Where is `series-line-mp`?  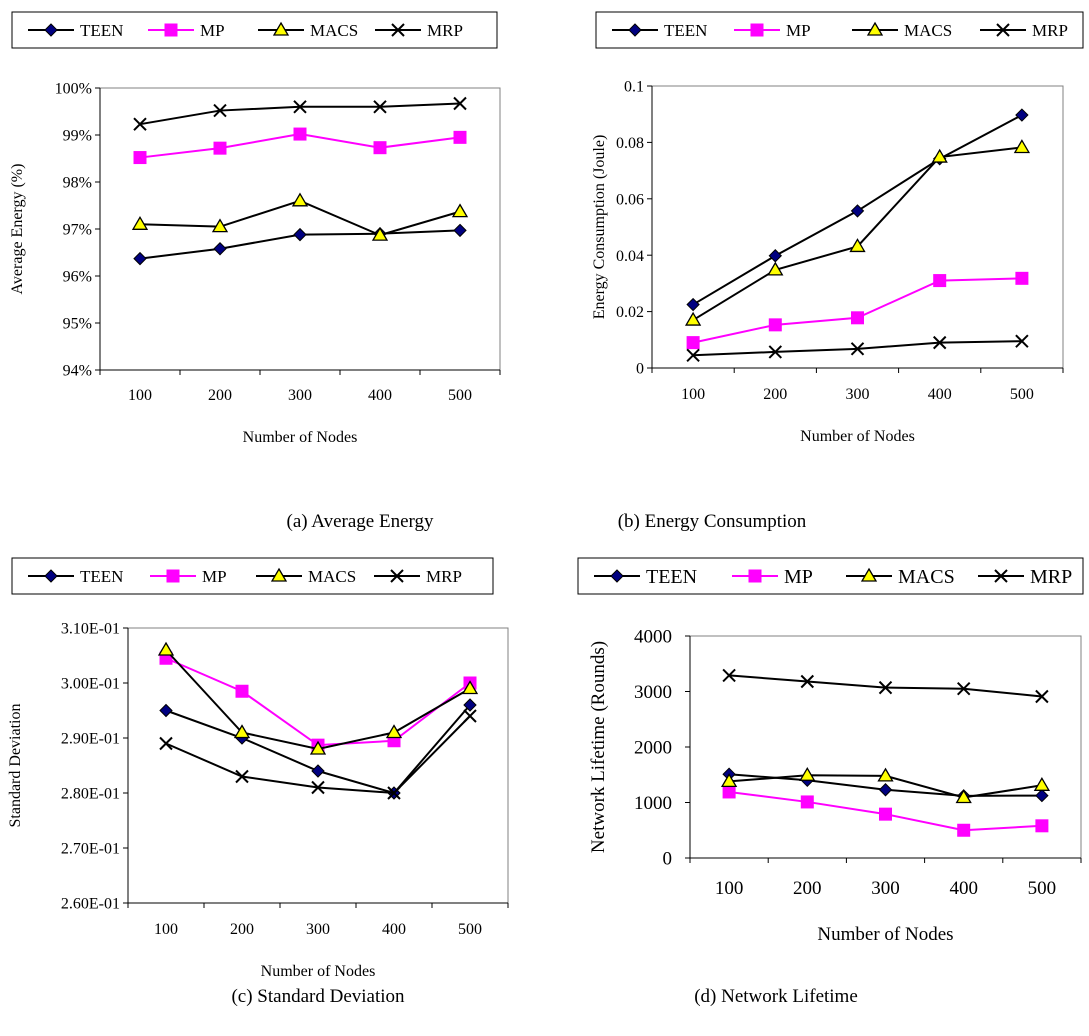 series-line-mp is located at coordinates (857, 310).